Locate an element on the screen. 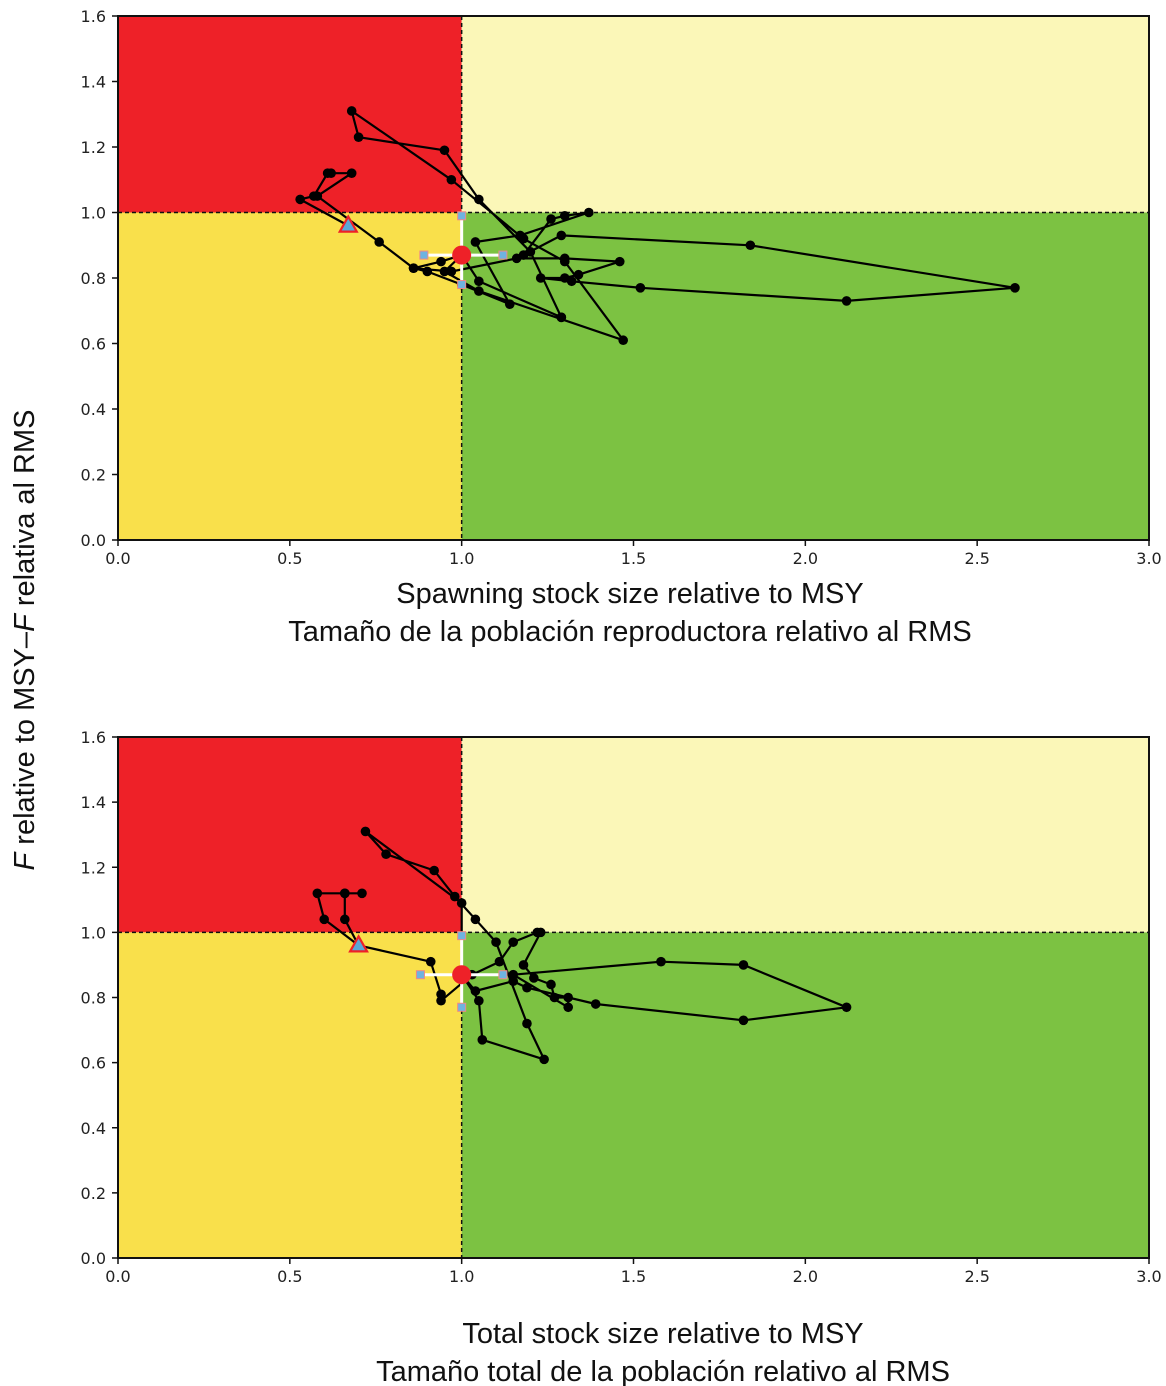 This screenshot has width=1166, height=1386. y-axis-label-italic-1: F is located at coordinates (25, 860).